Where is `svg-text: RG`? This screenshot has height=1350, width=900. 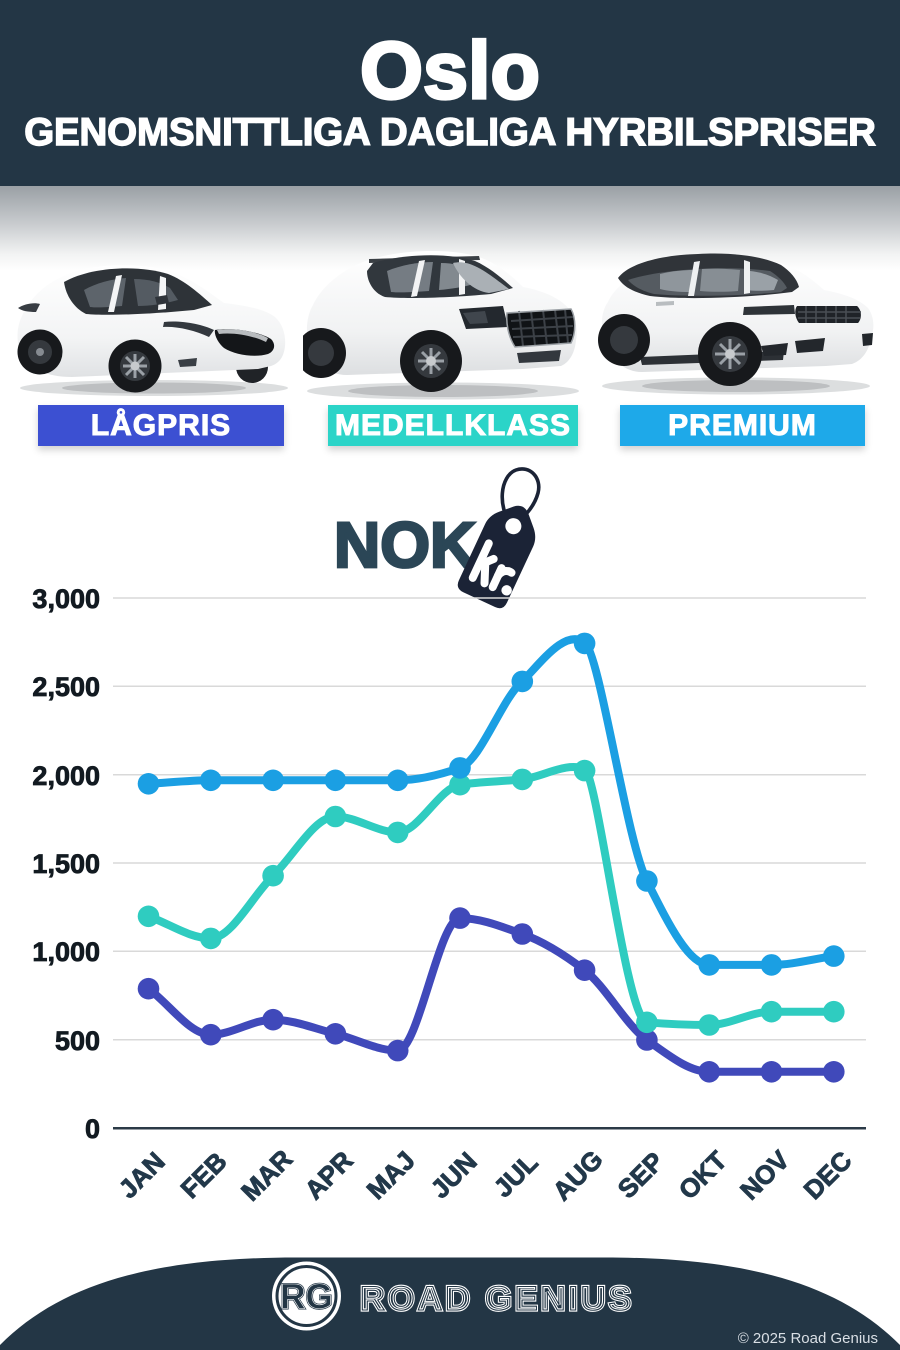
svg-text: RG is located at coordinates (306, 1297).